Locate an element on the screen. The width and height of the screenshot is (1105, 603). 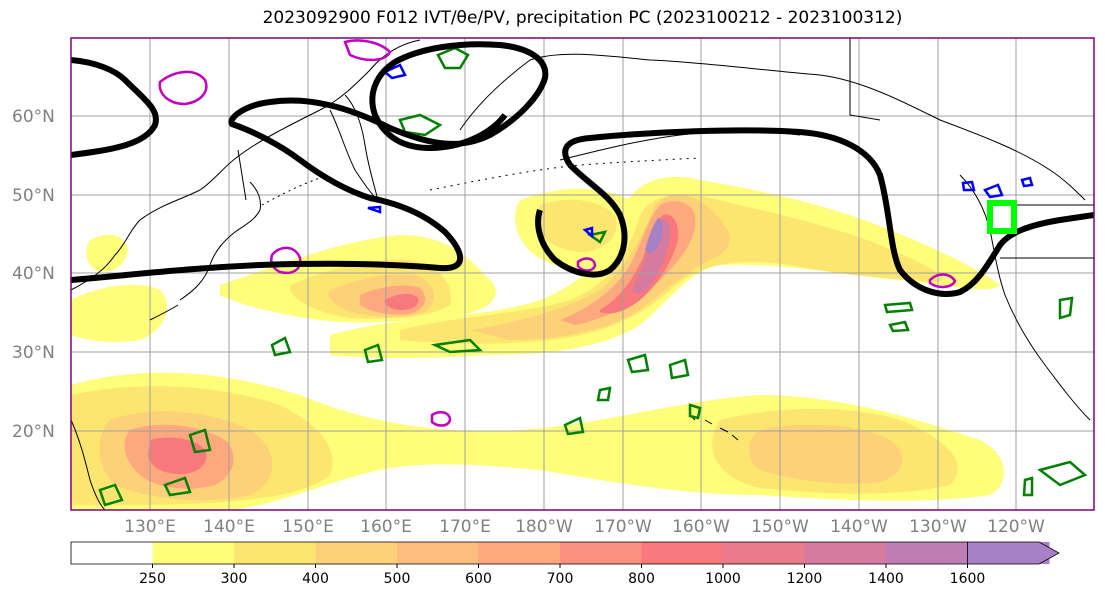
colorbar-tick-label: 1000 is located at coordinates (723, 579).